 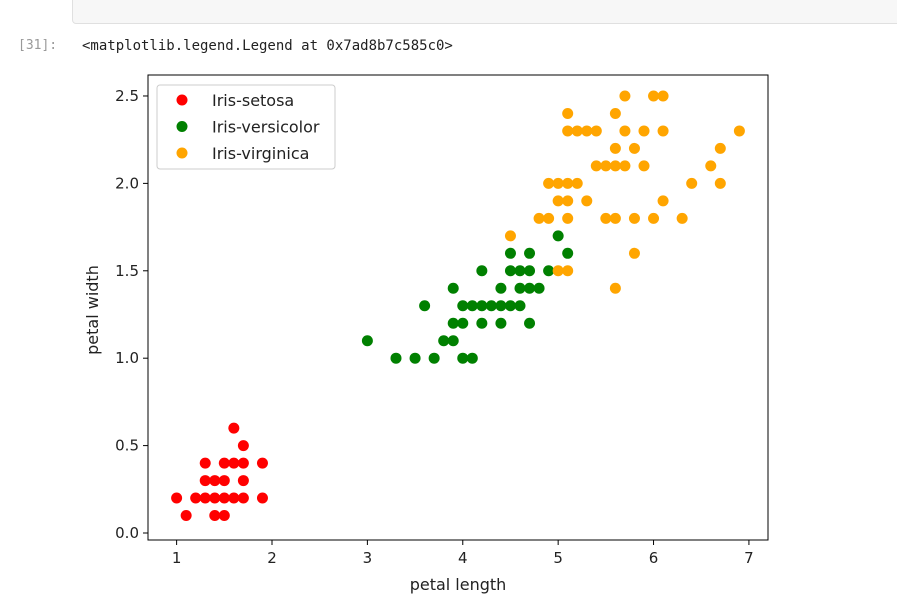 What do you see at coordinates (127, 358) in the screenshot?
I see `y-tick-label: 1.0` at bounding box center [127, 358].